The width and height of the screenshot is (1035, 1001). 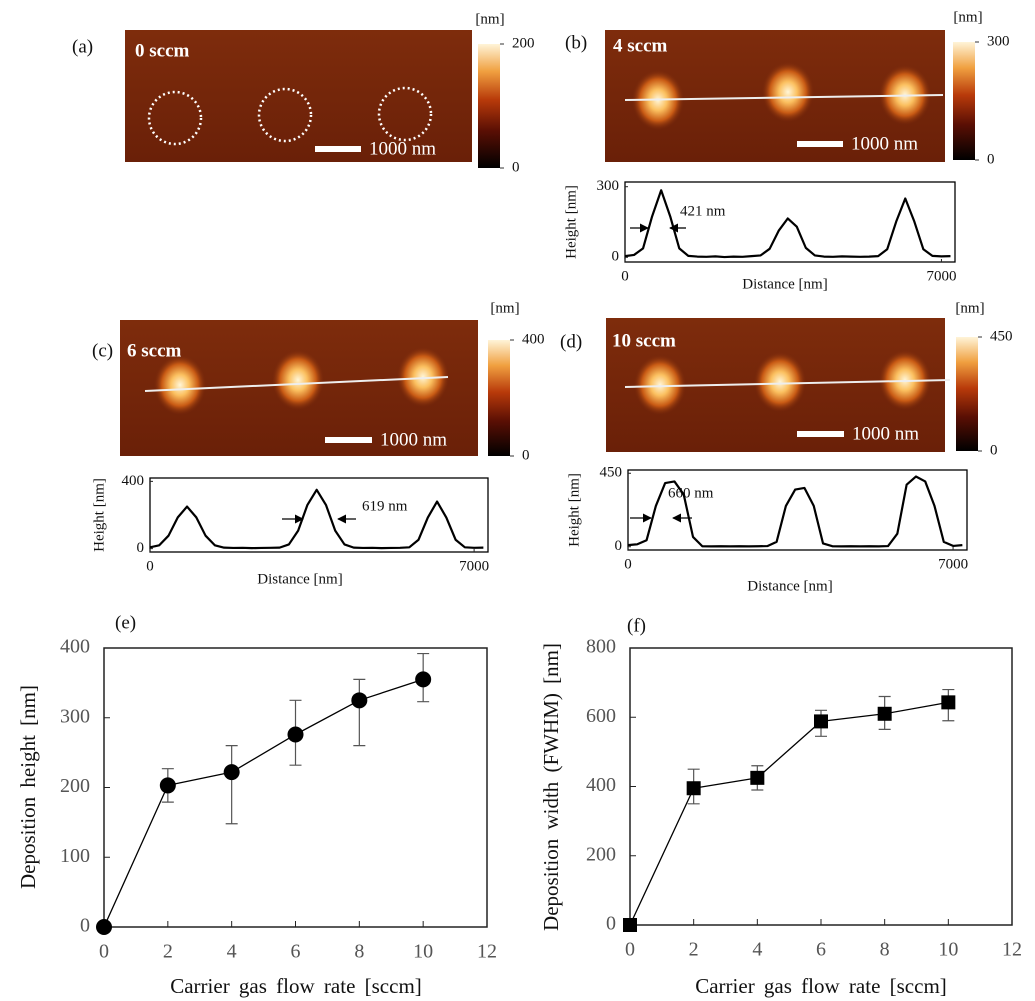 I want to click on y-tick-label: 100, so click(x=75, y=856).